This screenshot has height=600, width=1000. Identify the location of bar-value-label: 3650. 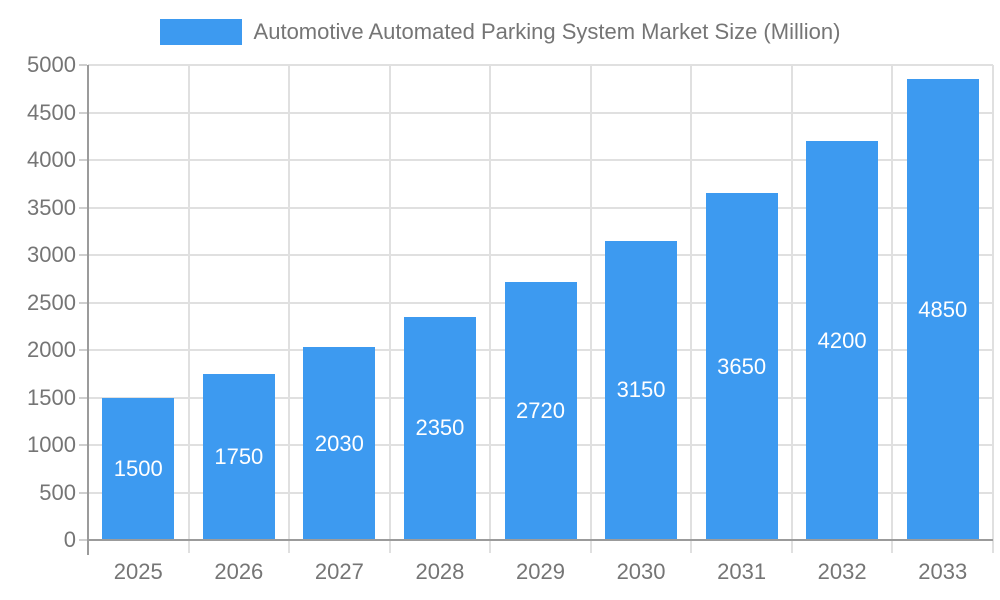
(742, 366).